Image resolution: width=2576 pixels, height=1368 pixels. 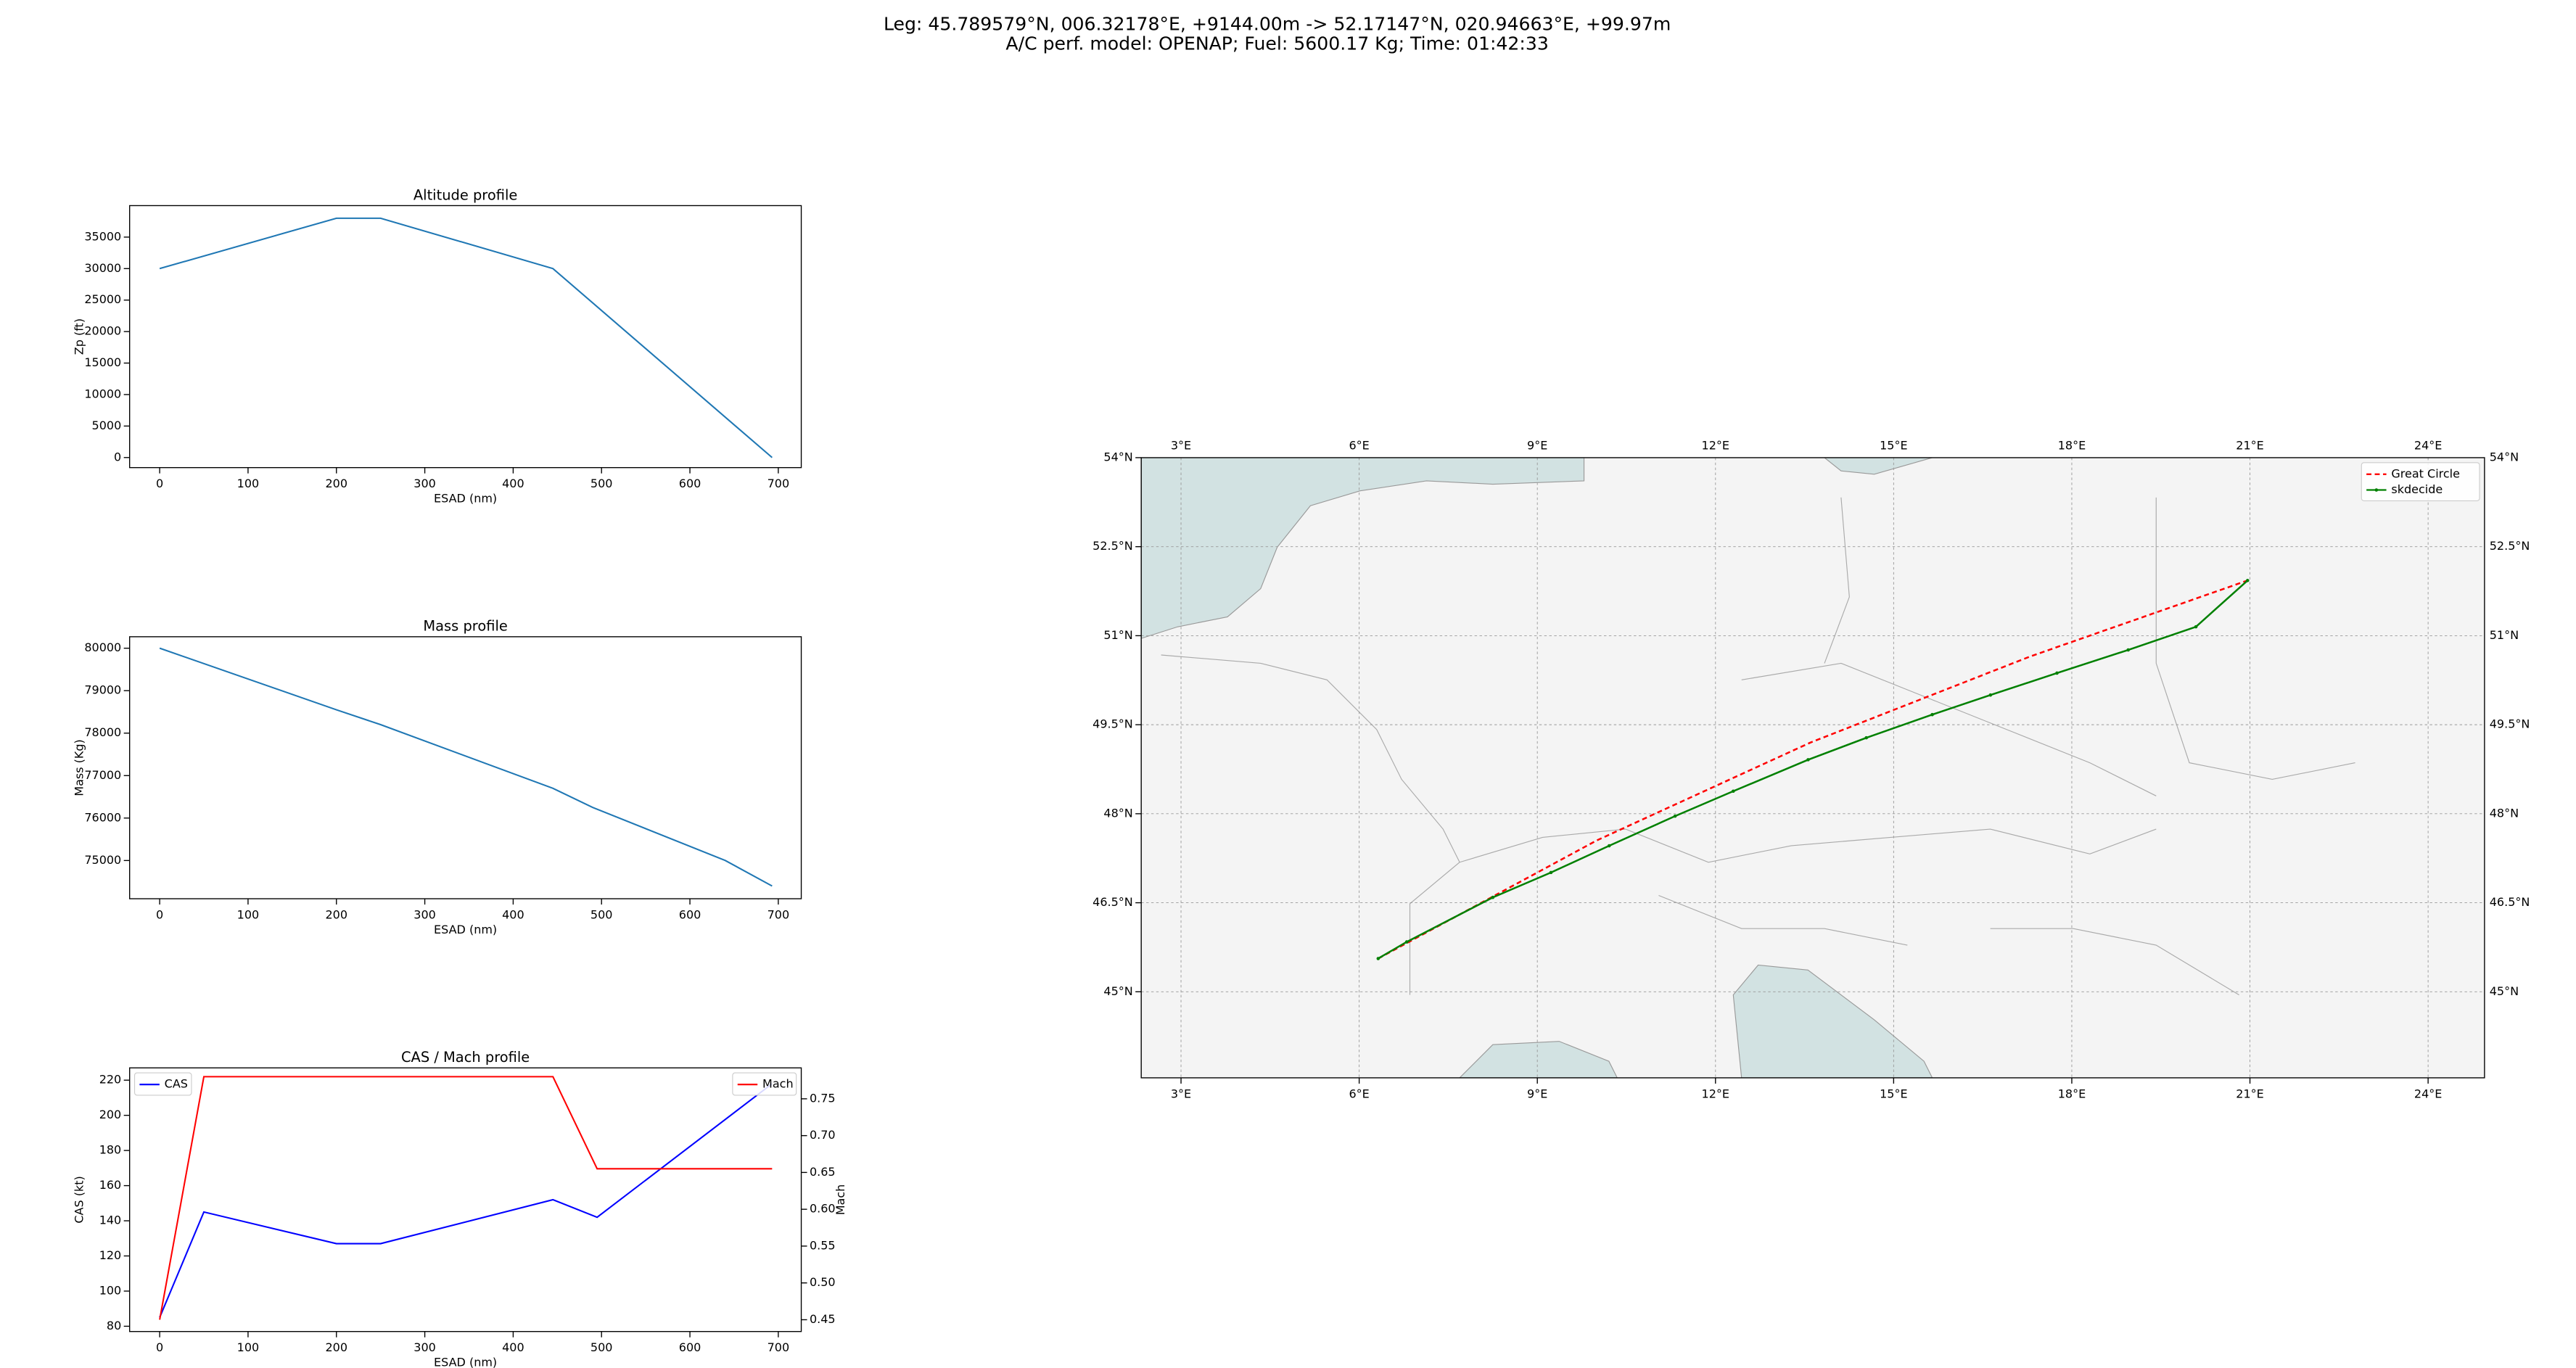 What do you see at coordinates (176, 1084) in the screenshot?
I see `legend-label: CAS` at bounding box center [176, 1084].